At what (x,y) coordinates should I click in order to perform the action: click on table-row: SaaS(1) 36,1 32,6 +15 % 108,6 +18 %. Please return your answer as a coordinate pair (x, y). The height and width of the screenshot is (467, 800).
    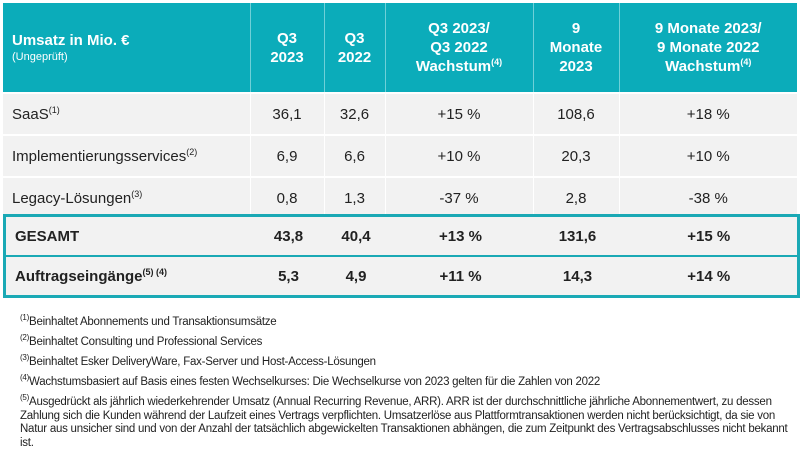
    Looking at the image, I should click on (400, 113).